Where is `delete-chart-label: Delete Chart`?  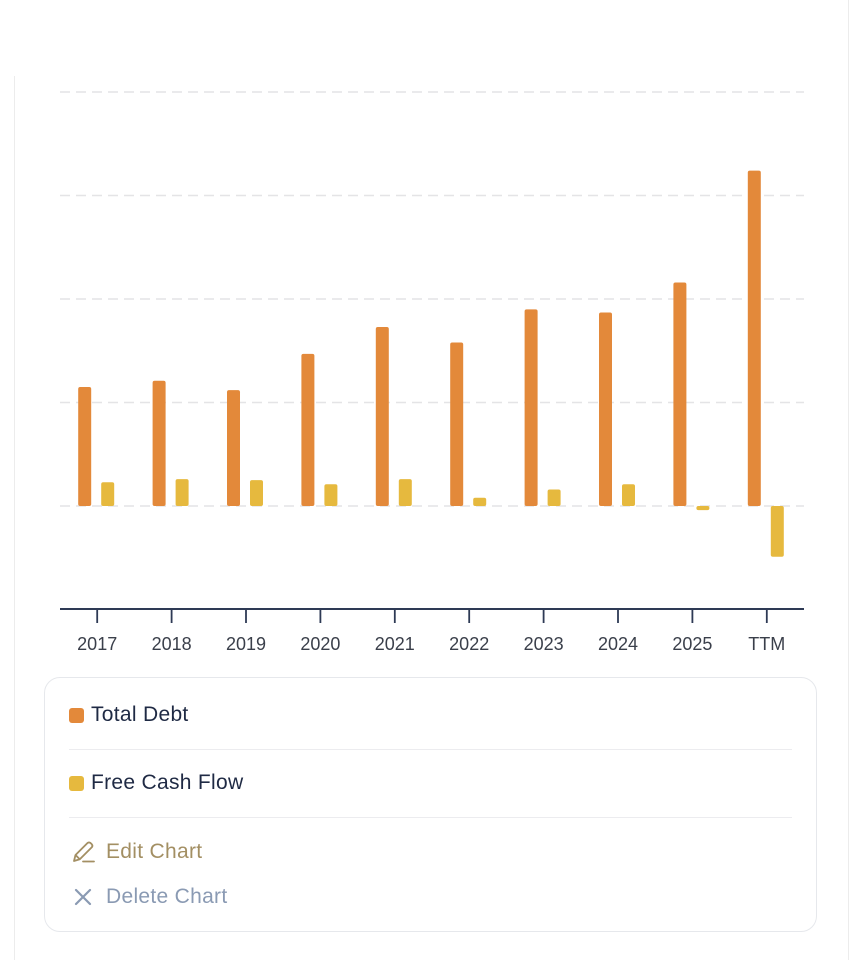 delete-chart-label: Delete Chart is located at coordinates (167, 896).